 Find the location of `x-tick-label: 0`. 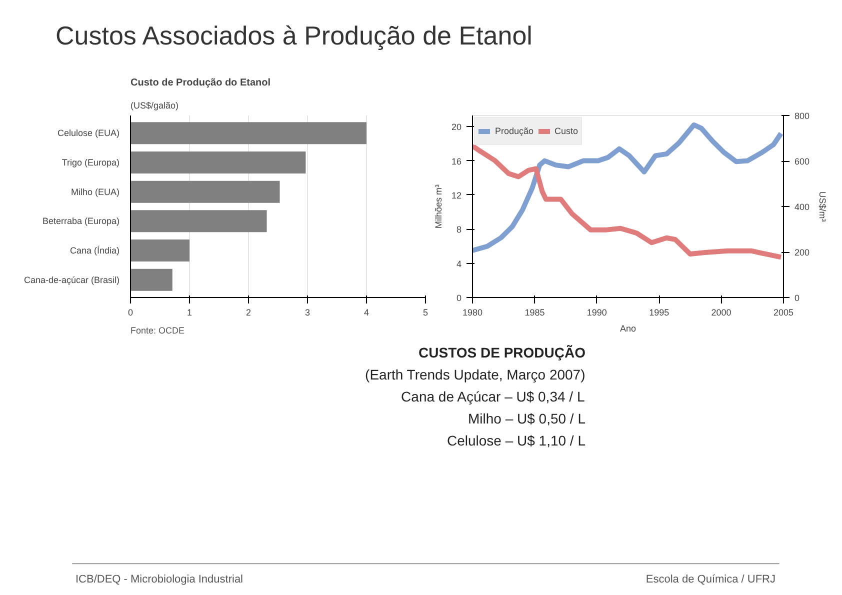

x-tick-label: 0 is located at coordinates (131, 313).